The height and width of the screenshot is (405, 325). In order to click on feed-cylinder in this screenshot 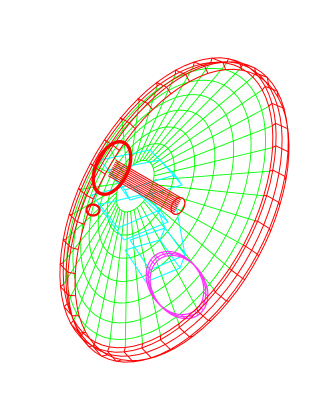, I will do `click(135, 178)`.